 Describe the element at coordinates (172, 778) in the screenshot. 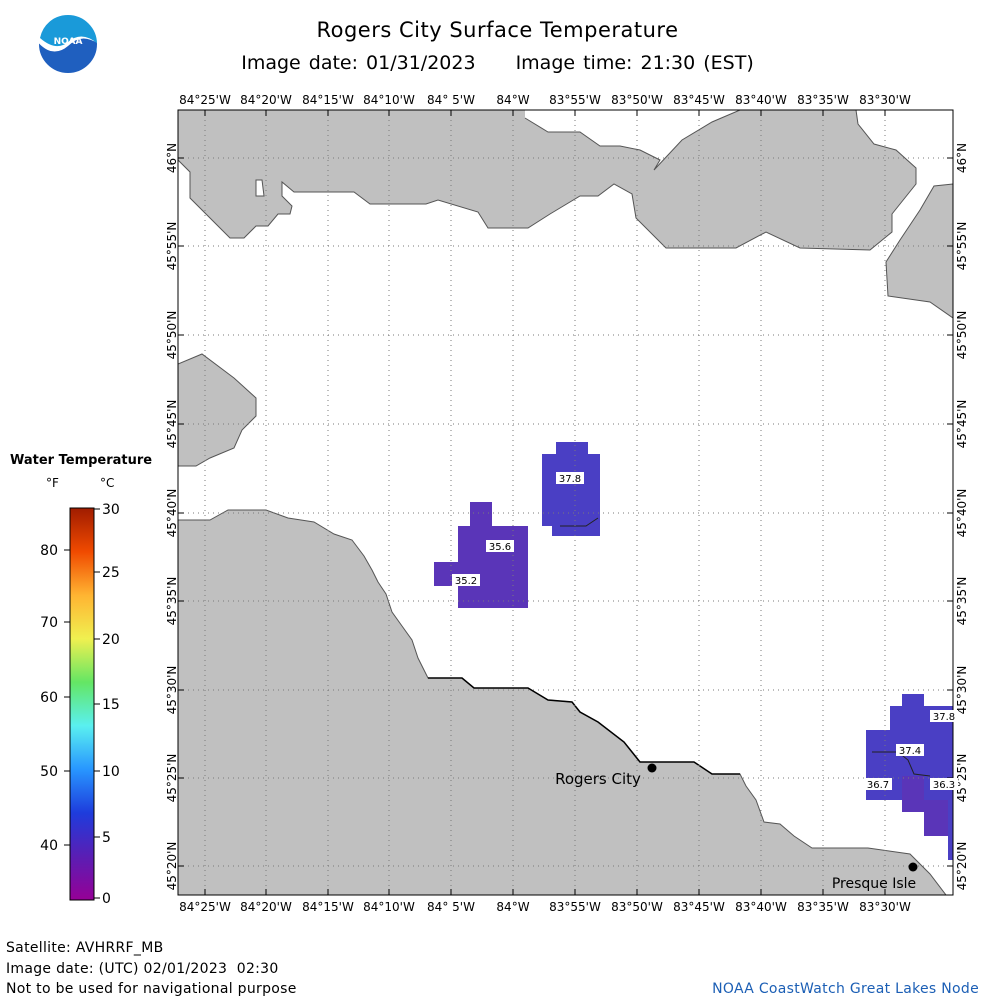

I see `lat-label-left: 45°25'N` at that location.